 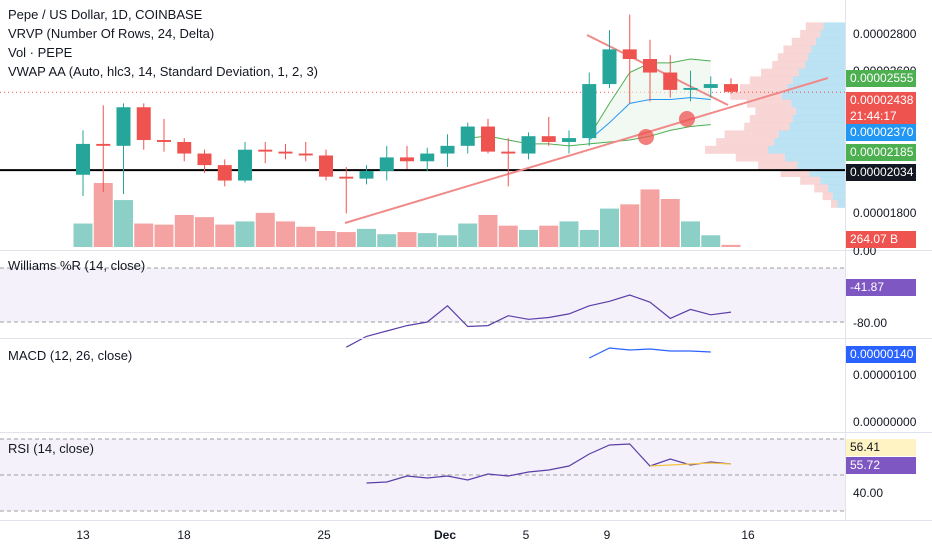 I want to click on volume-profile, so click(x=775, y=115).